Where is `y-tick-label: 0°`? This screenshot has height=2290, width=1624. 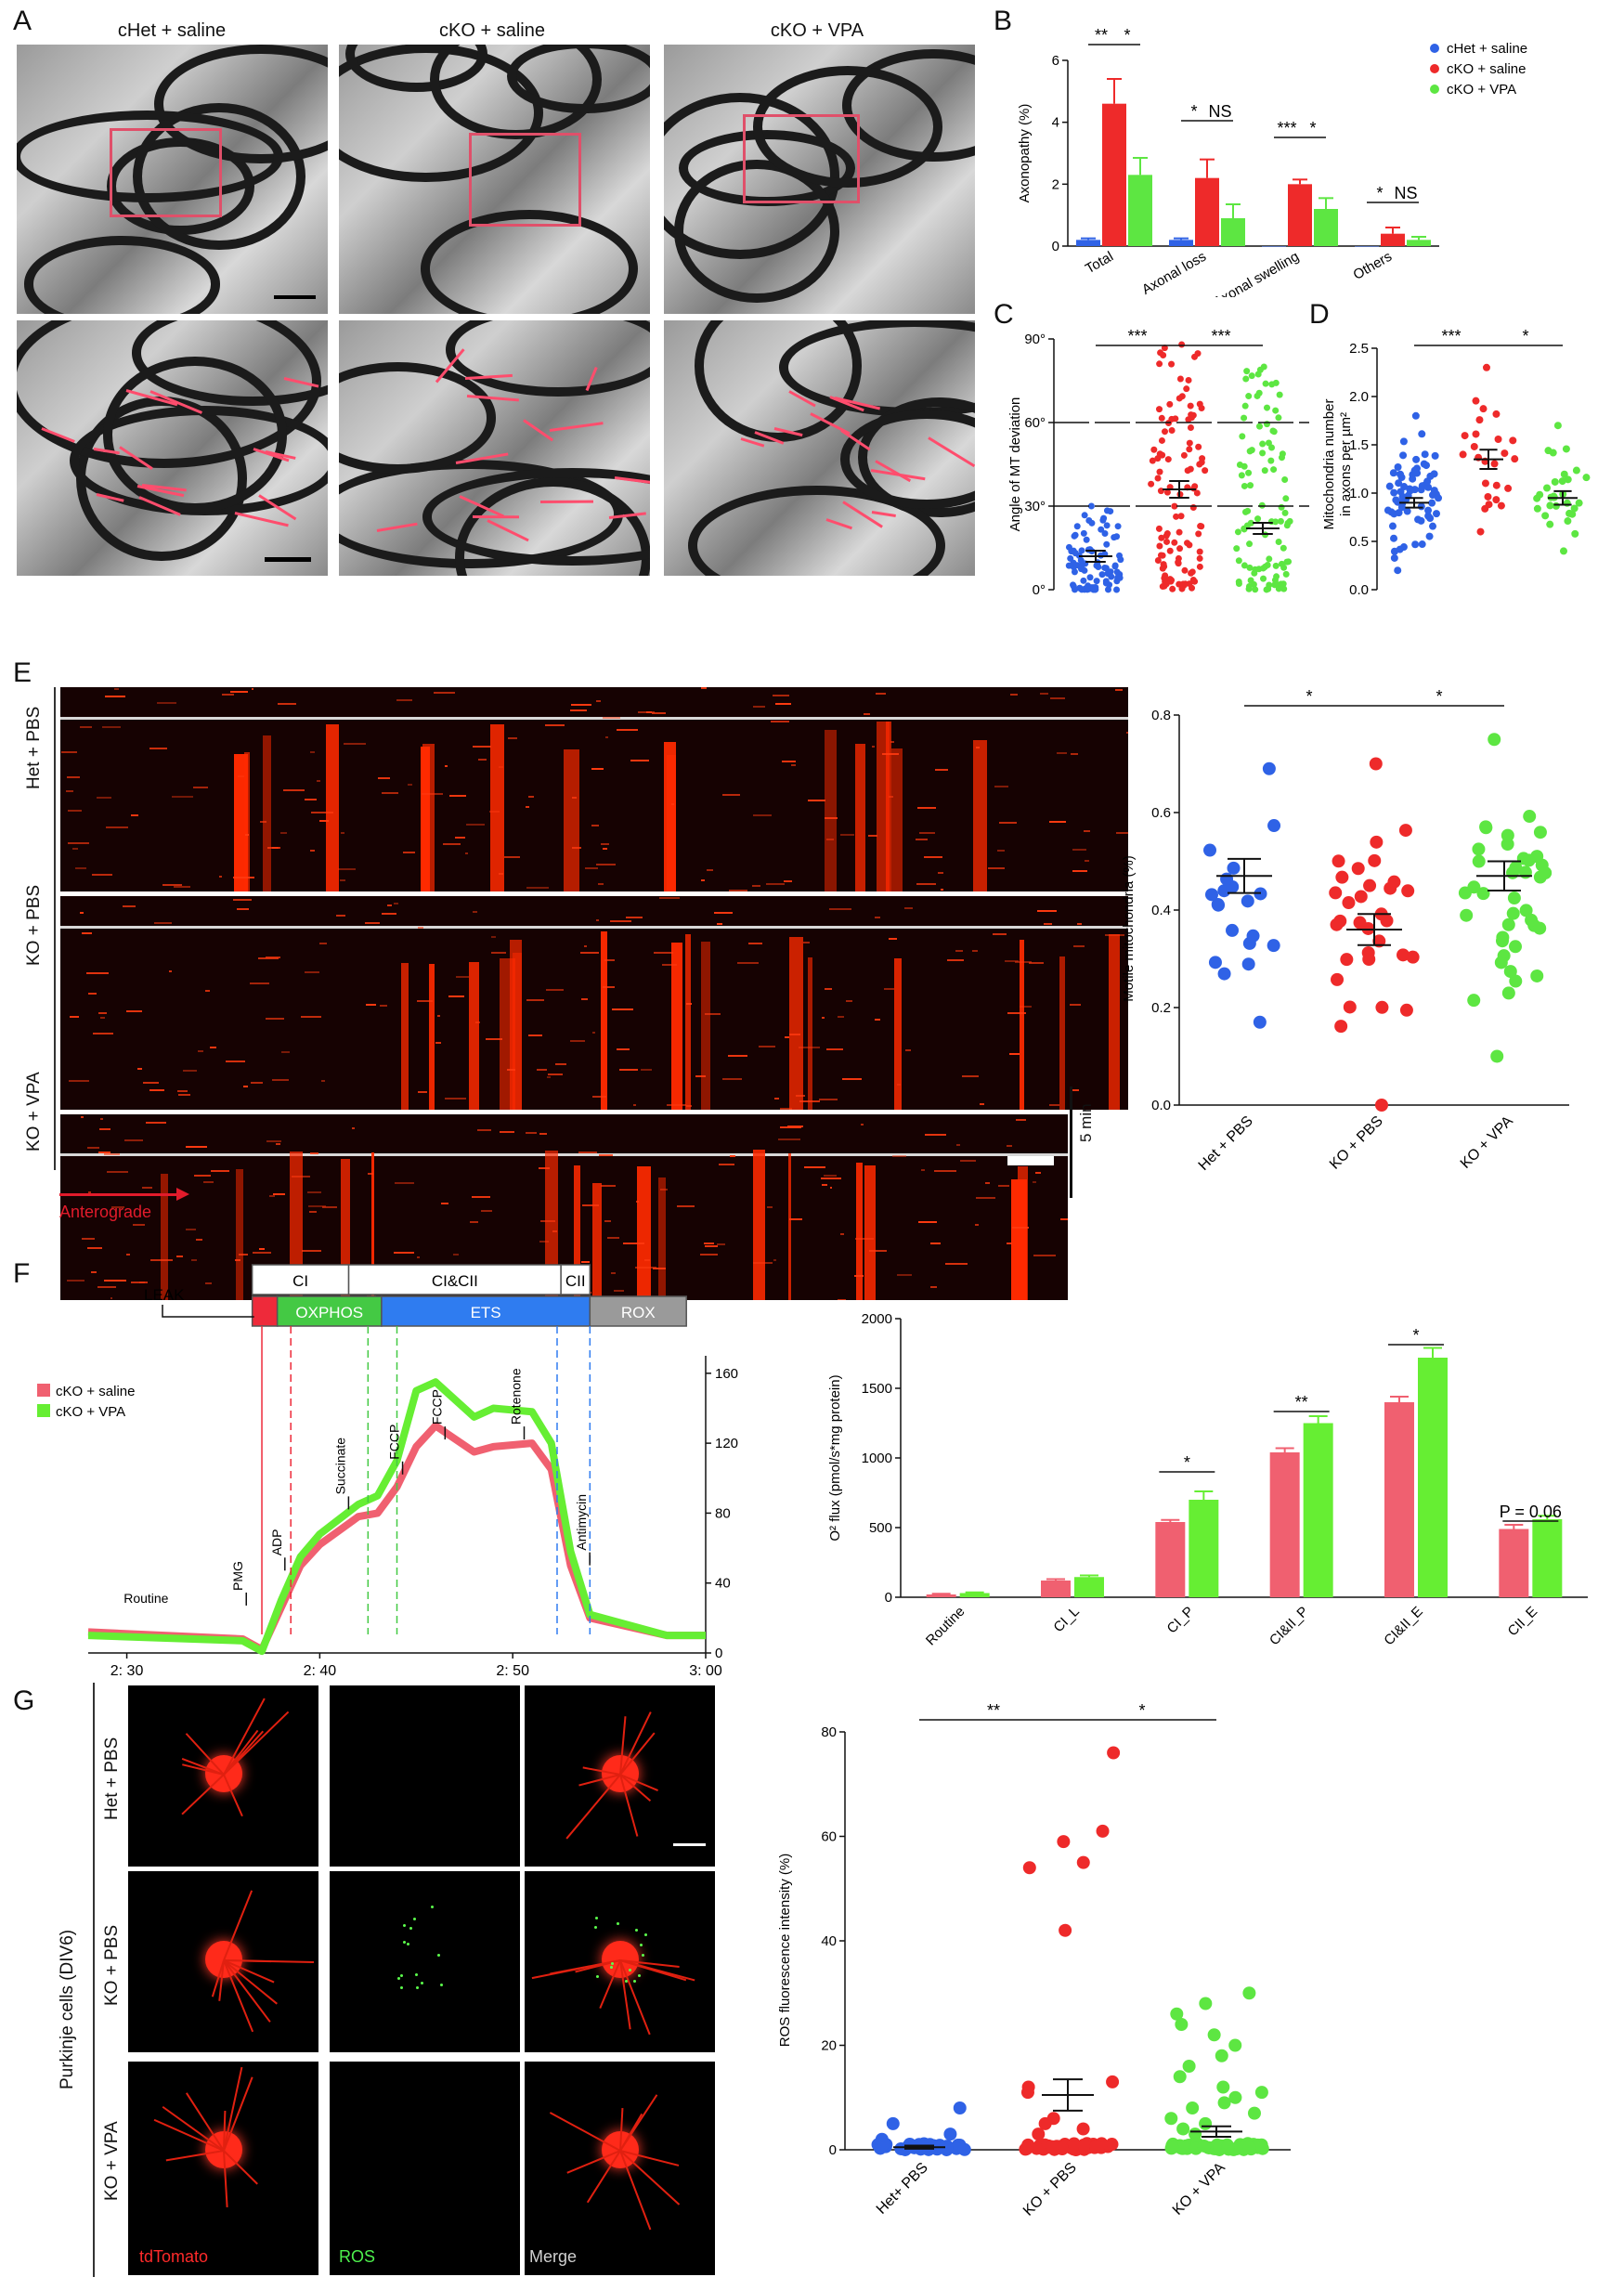
y-tick-label: 0° is located at coordinates (1039, 590).